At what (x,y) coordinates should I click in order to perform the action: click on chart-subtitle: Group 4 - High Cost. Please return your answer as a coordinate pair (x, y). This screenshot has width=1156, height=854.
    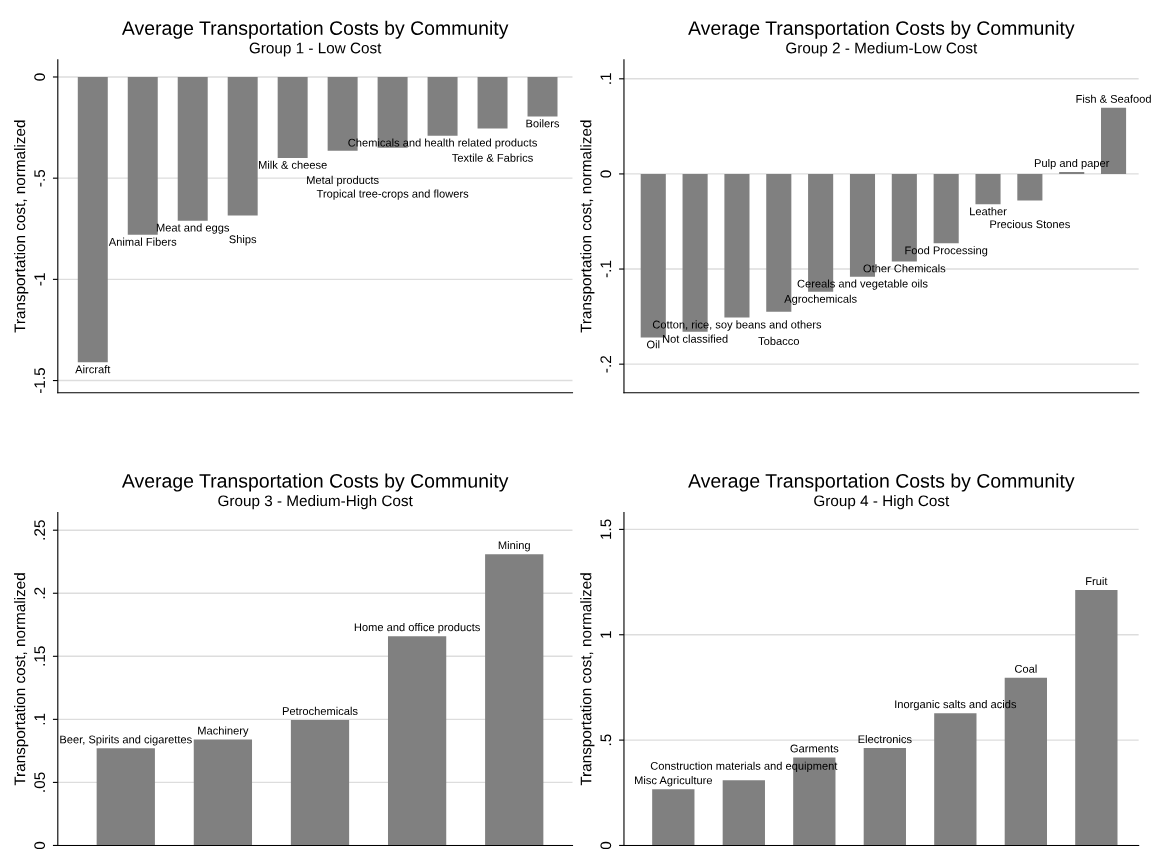
    Looking at the image, I should click on (882, 502).